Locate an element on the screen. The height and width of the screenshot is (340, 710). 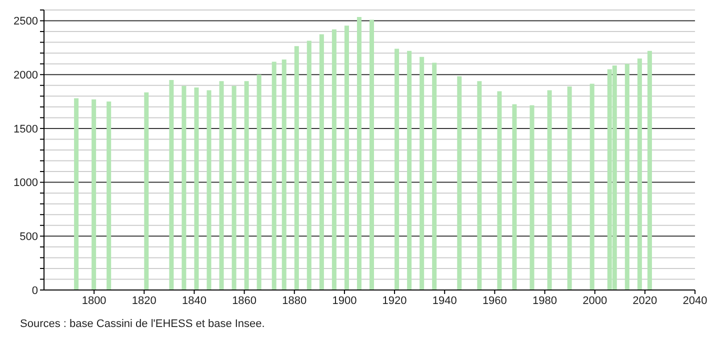
y-tick-label: 0 is located at coordinates (35, 290).